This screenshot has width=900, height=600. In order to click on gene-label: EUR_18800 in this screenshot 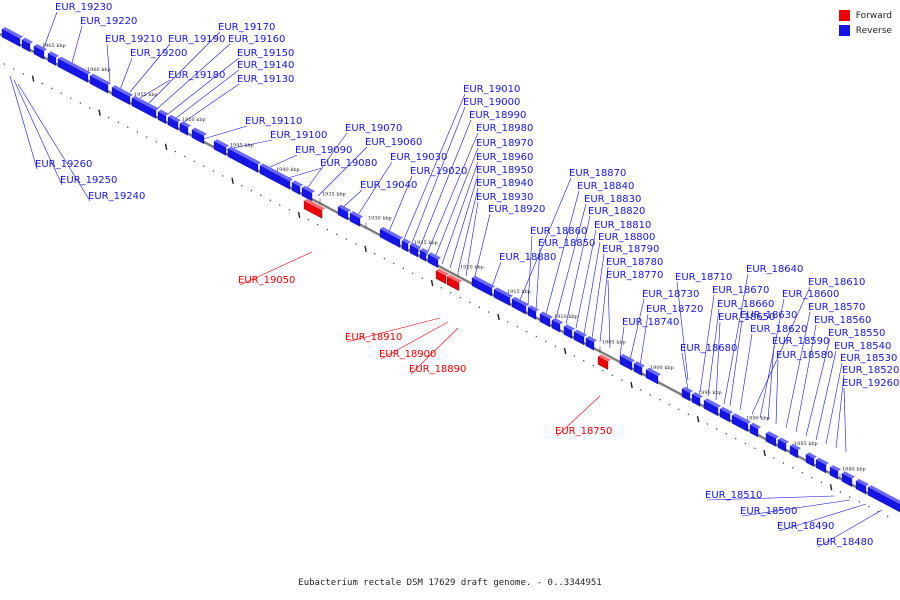, I will do `click(626, 237)`.